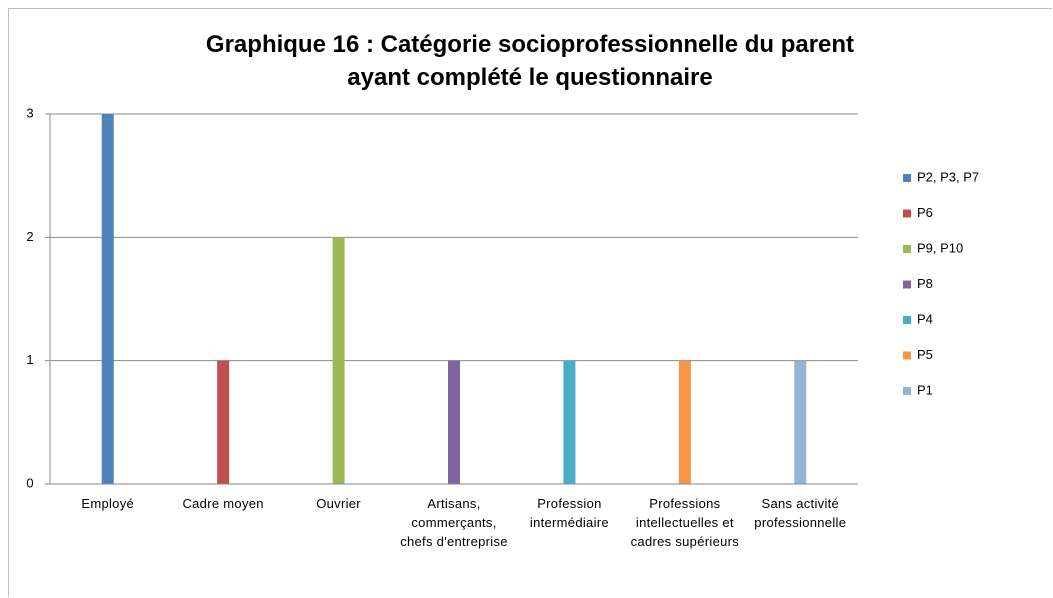 The image size is (1053, 598). I want to click on legend-label: P4, so click(925, 318).